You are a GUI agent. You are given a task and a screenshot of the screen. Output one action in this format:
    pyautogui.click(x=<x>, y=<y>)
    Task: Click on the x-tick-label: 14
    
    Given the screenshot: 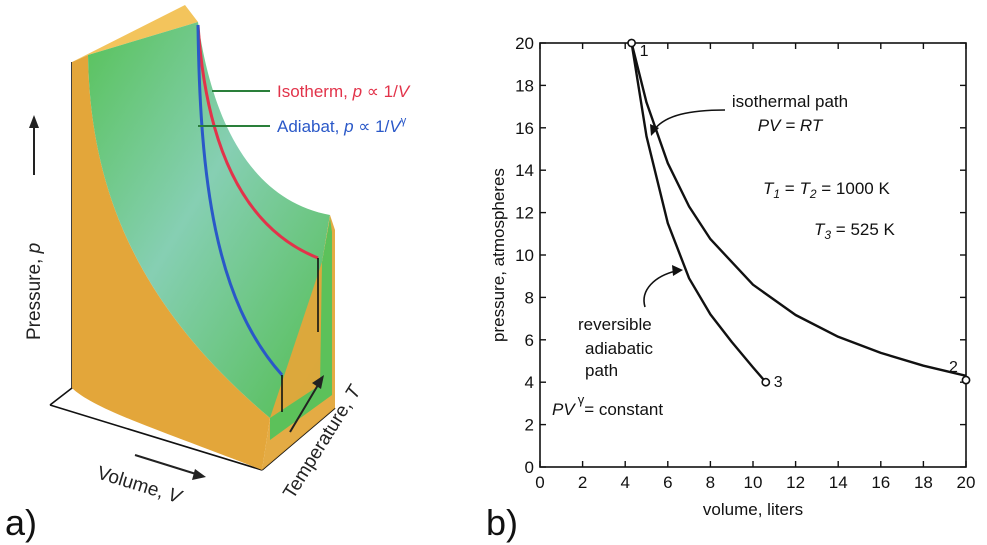 What is the action you would take?
    pyautogui.click(x=838, y=482)
    